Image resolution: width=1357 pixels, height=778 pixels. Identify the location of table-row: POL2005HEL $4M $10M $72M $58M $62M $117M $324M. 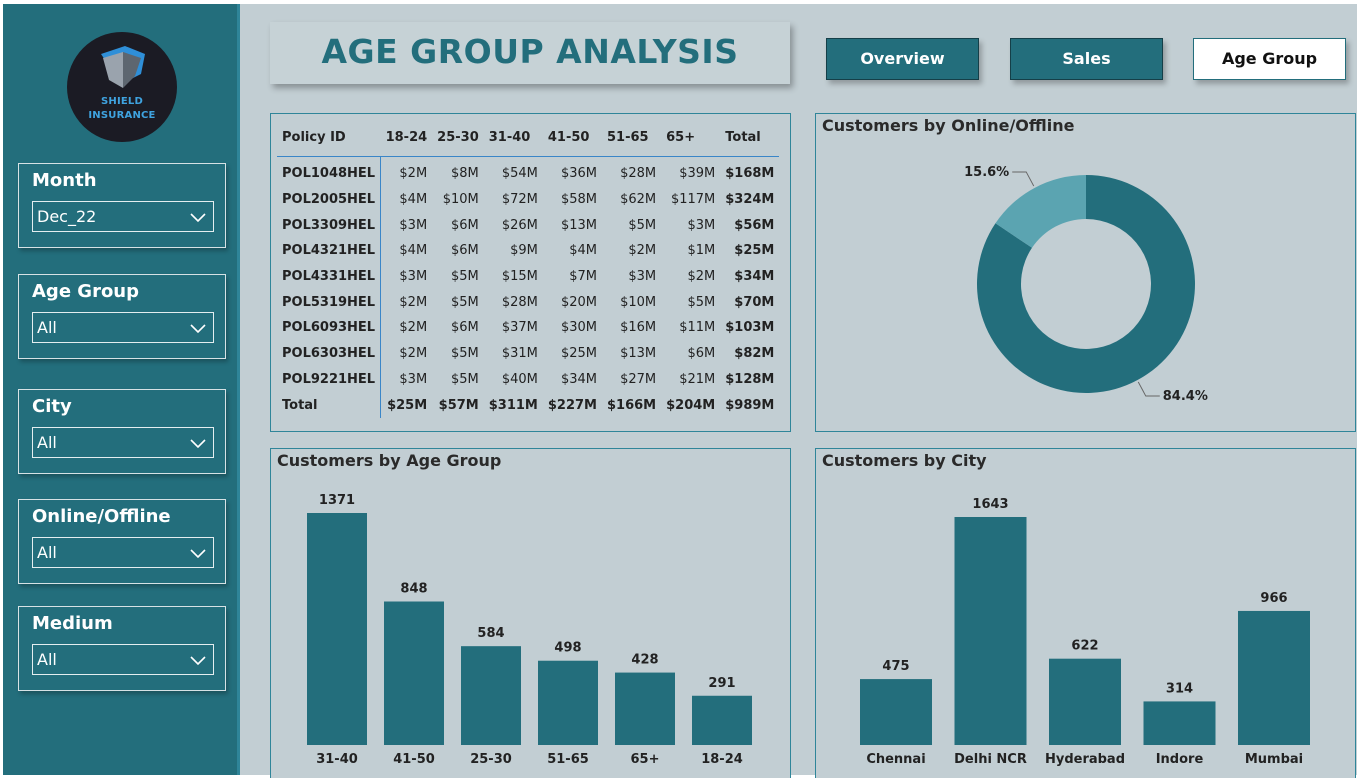
(528, 199).